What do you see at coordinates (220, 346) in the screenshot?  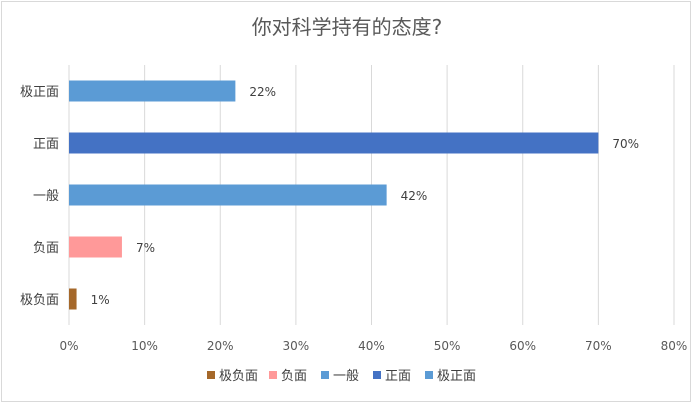 I see `x-tick-label: 20%` at bounding box center [220, 346].